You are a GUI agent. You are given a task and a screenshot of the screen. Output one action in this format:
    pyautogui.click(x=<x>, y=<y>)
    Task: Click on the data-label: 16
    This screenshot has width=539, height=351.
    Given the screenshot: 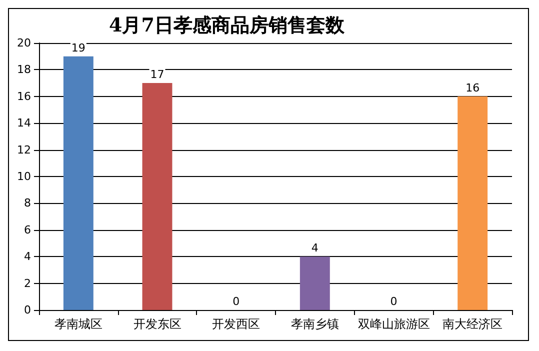 What is the action you would take?
    pyautogui.click(x=473, y=87)
    